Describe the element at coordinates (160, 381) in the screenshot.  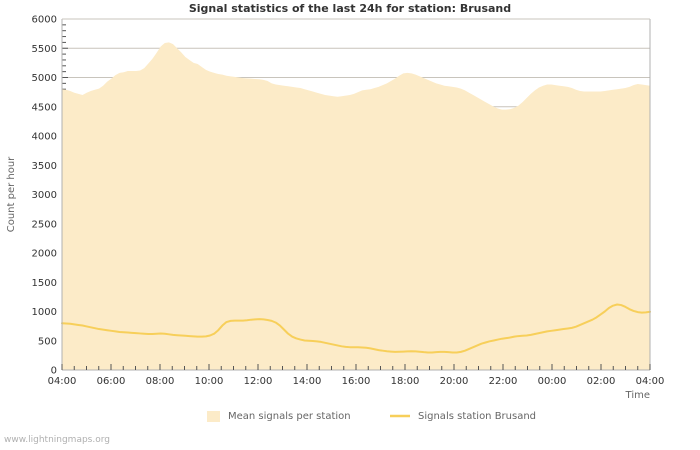
I see `x-tick-label: 08:00` at that location.